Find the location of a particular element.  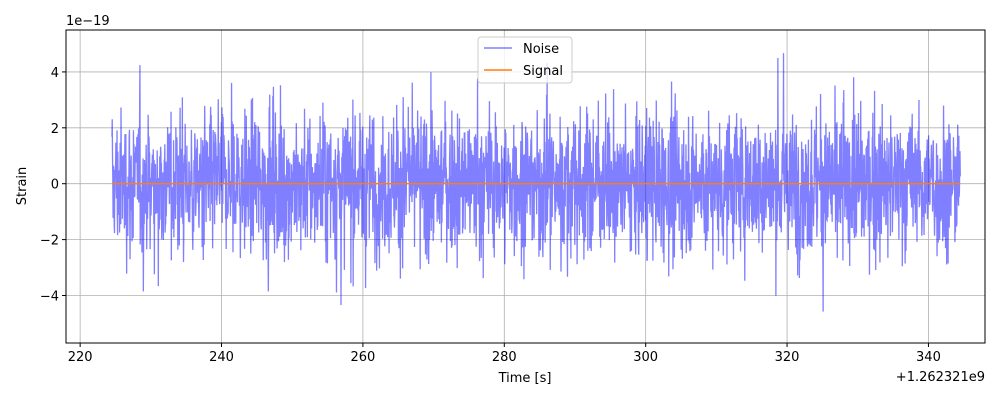

x-tick-label: 300 is located at coordinates (645, 357).